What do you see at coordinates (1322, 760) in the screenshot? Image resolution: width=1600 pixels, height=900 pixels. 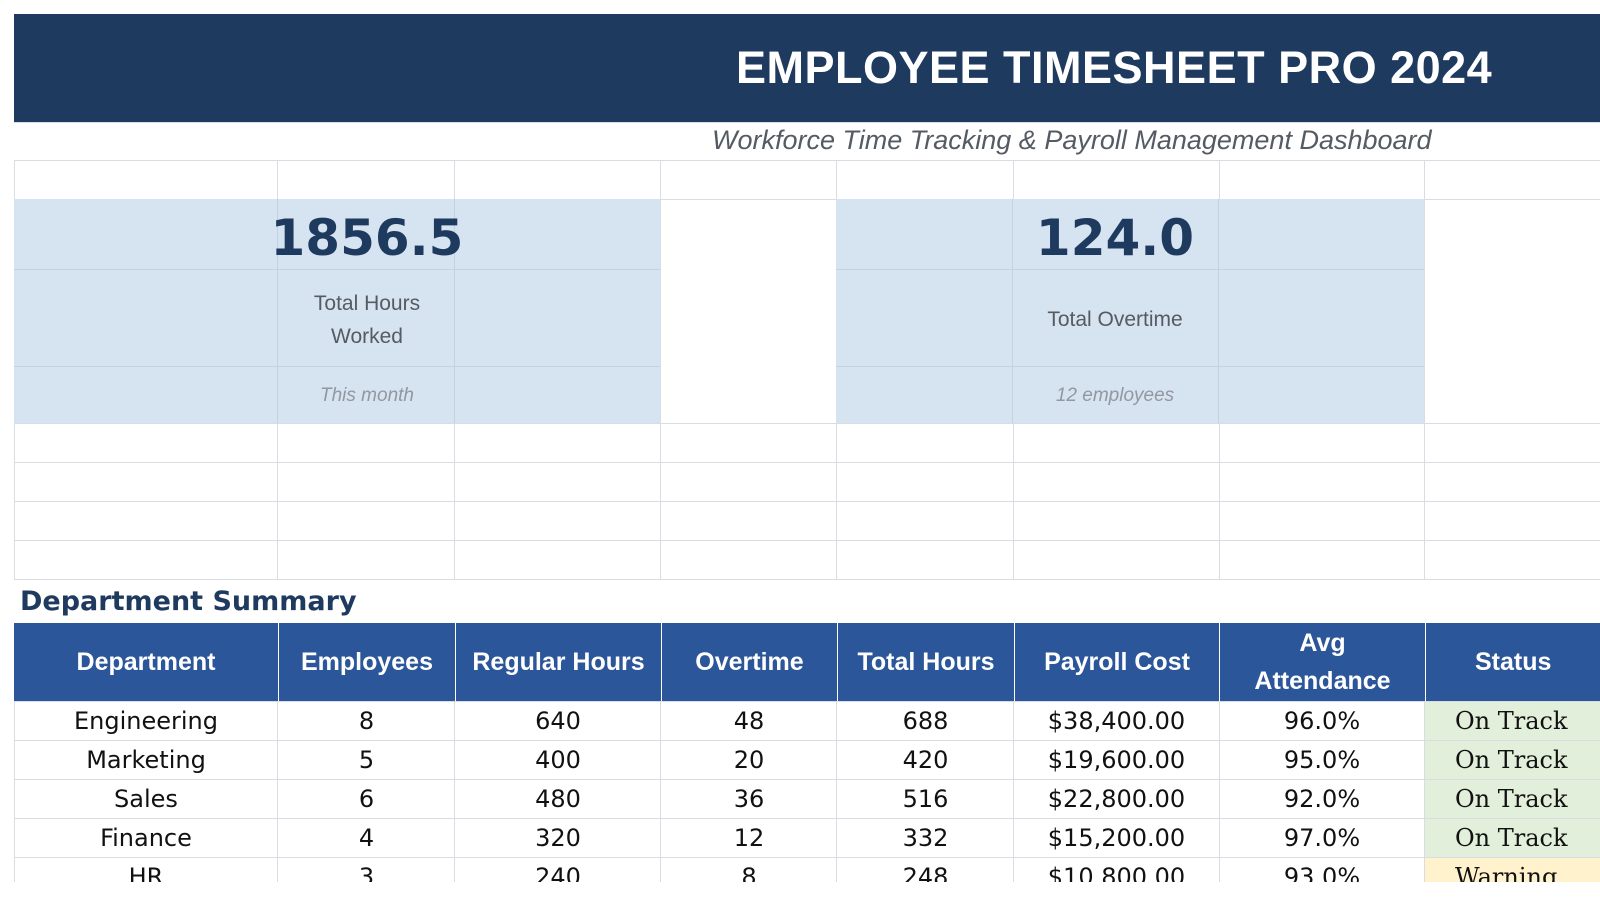 I see `table-cell-avg-attendance: 95.0%` at bounding box center [1322, 760].